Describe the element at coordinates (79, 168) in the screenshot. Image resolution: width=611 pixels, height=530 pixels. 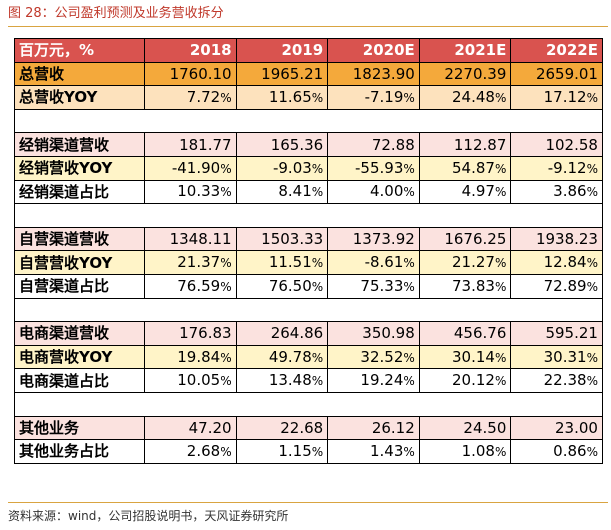
I see `row-label: 经销营收YOY` at that location.